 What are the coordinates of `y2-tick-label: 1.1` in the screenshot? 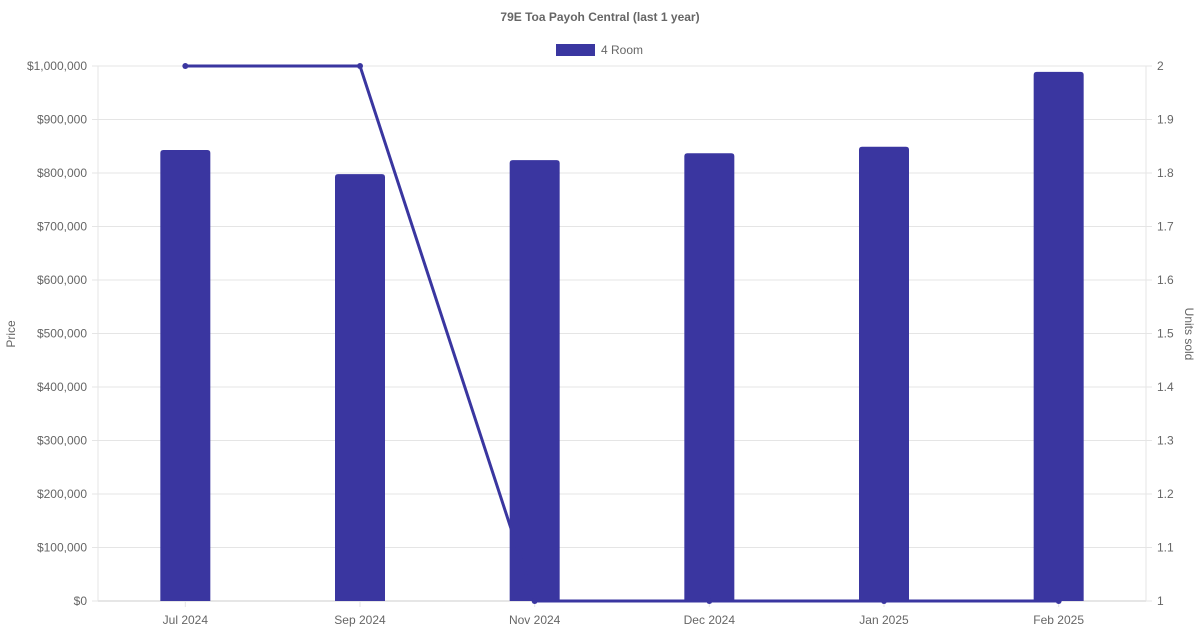 It's located at (1165, 548).